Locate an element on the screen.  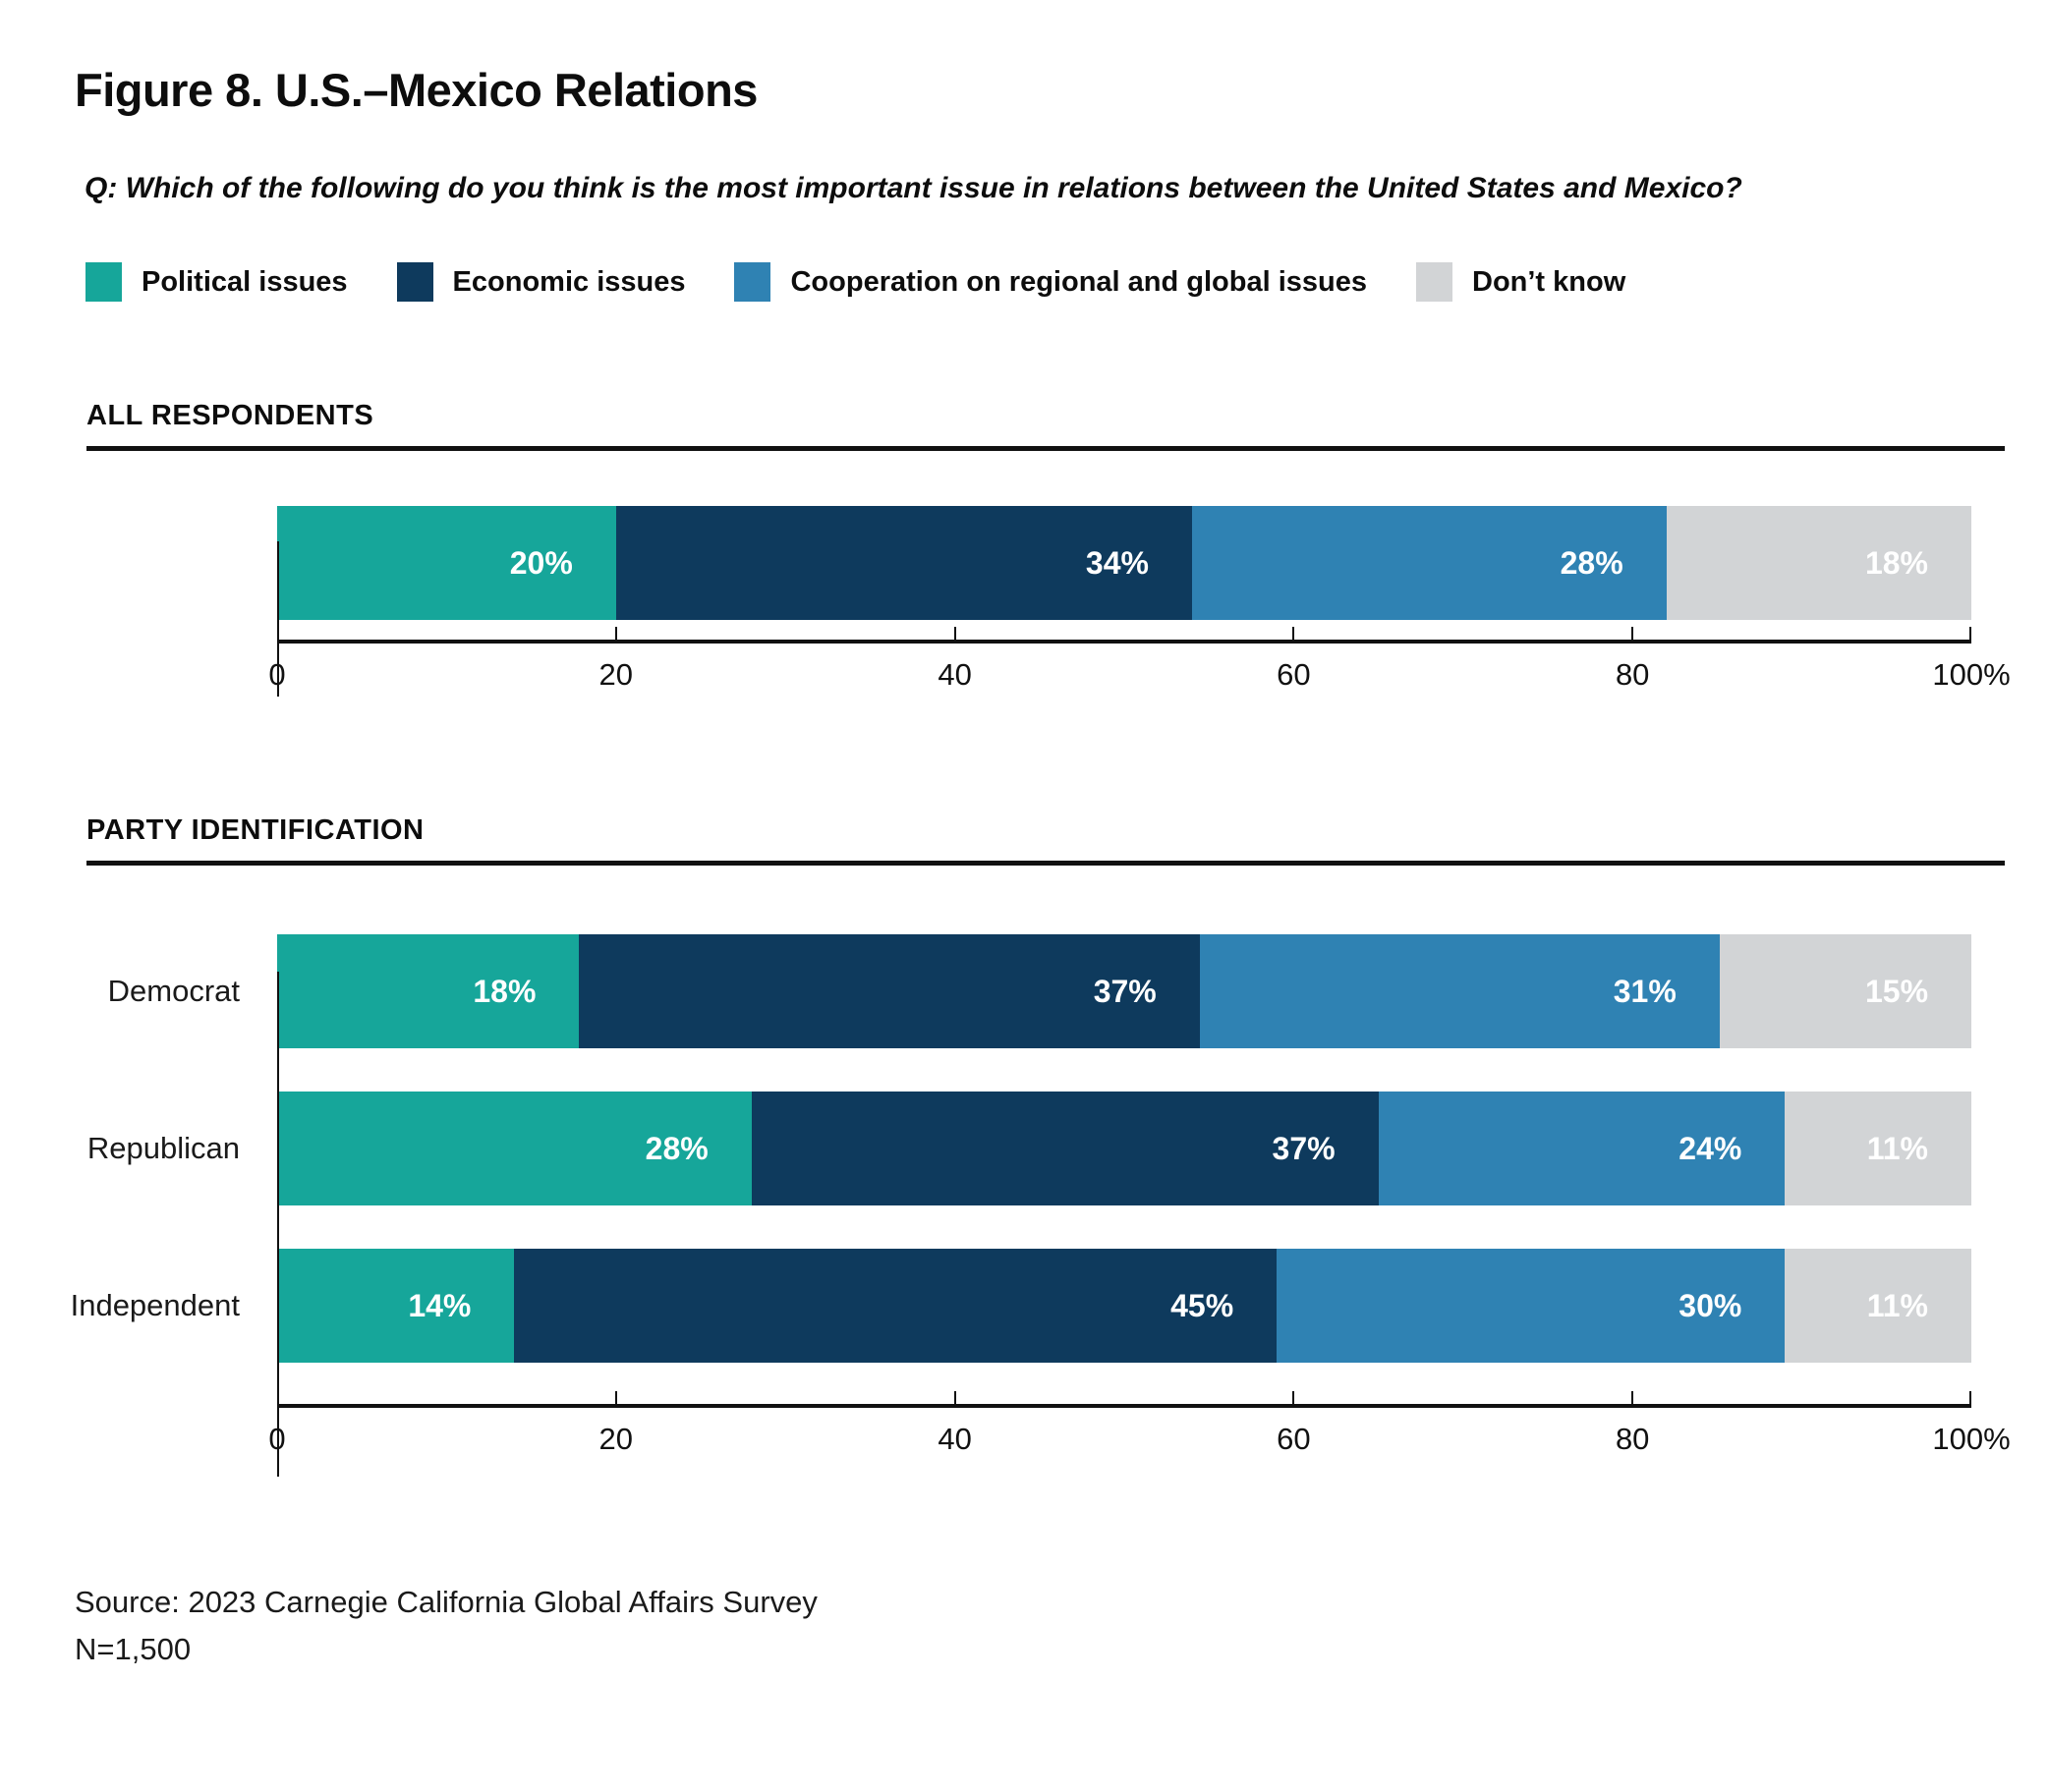
legend-label: Political issues is located at coordinates (245, 281).